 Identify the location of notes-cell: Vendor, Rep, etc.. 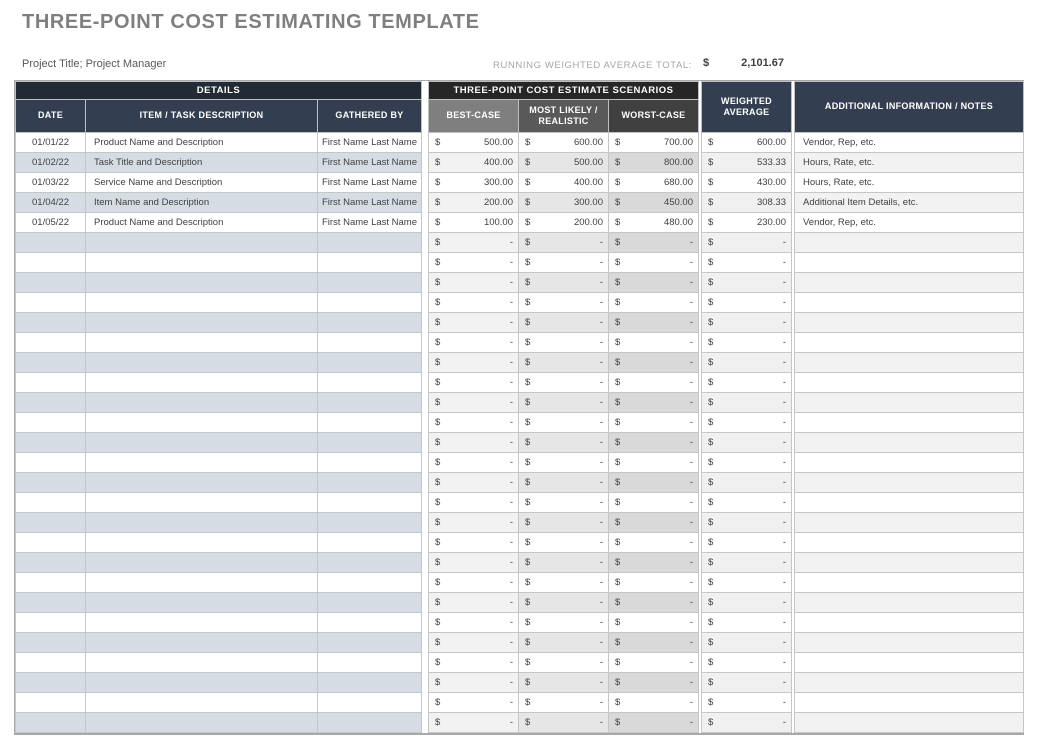
(909, 222).